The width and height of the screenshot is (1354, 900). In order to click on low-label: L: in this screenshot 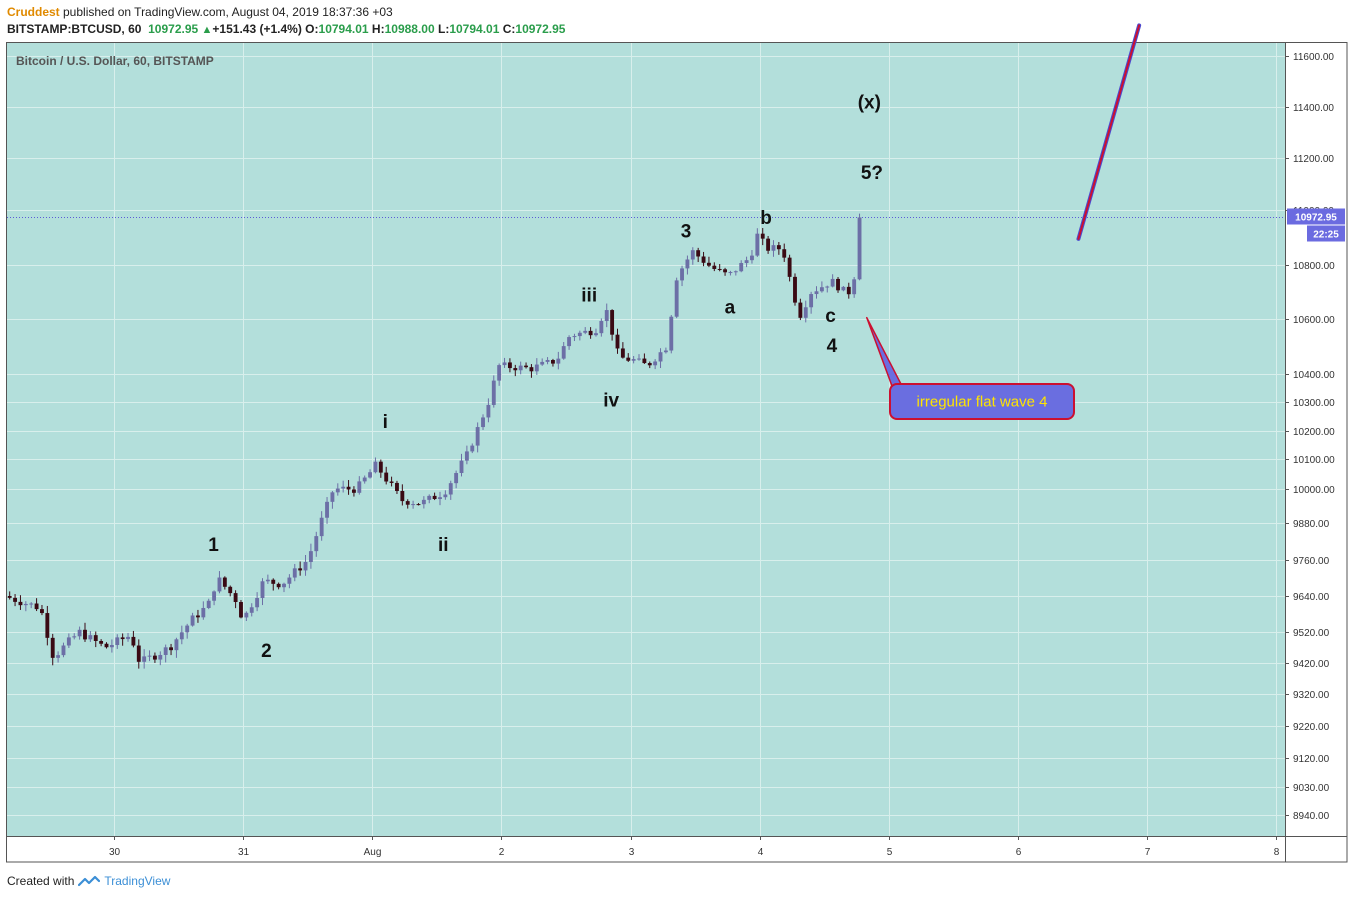, I will do `click(444, 29)`.